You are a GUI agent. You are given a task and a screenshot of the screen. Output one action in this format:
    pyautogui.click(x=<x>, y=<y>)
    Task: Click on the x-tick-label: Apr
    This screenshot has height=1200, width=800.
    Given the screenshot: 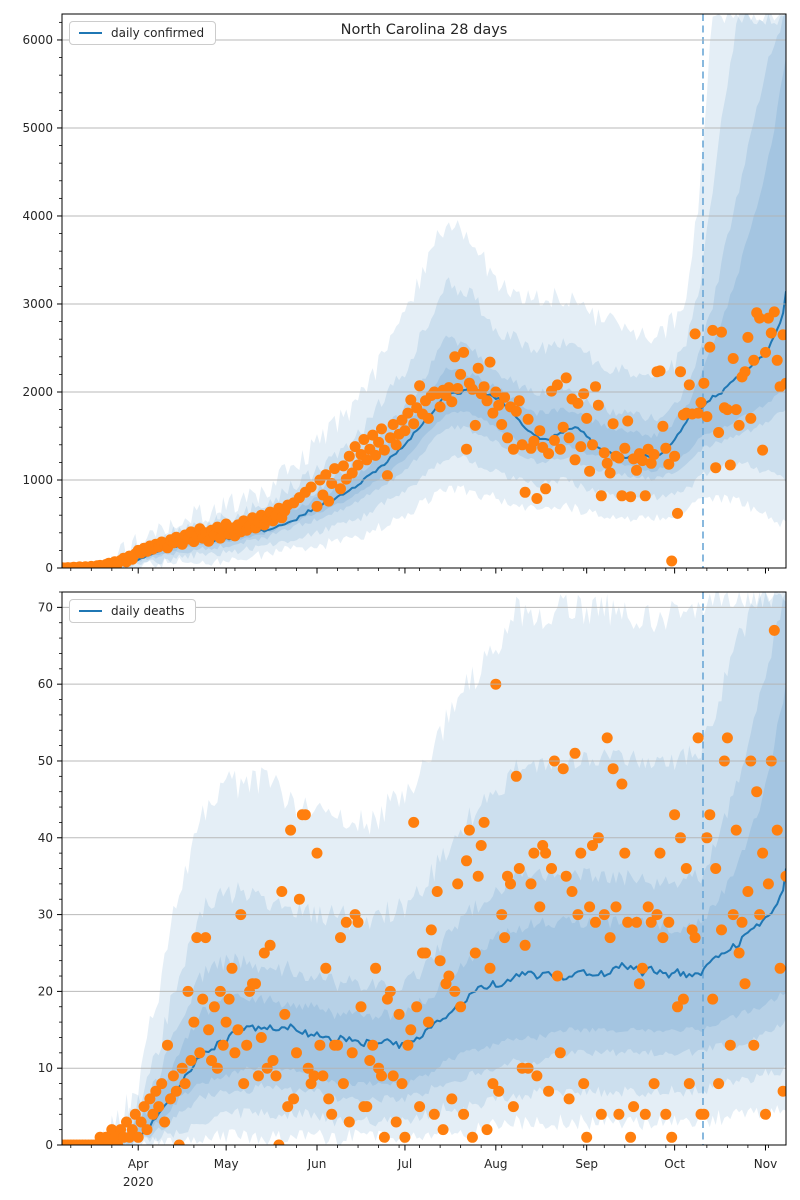 What is the action you would take?
    pyautogui.click(x=138, y=1164)
    